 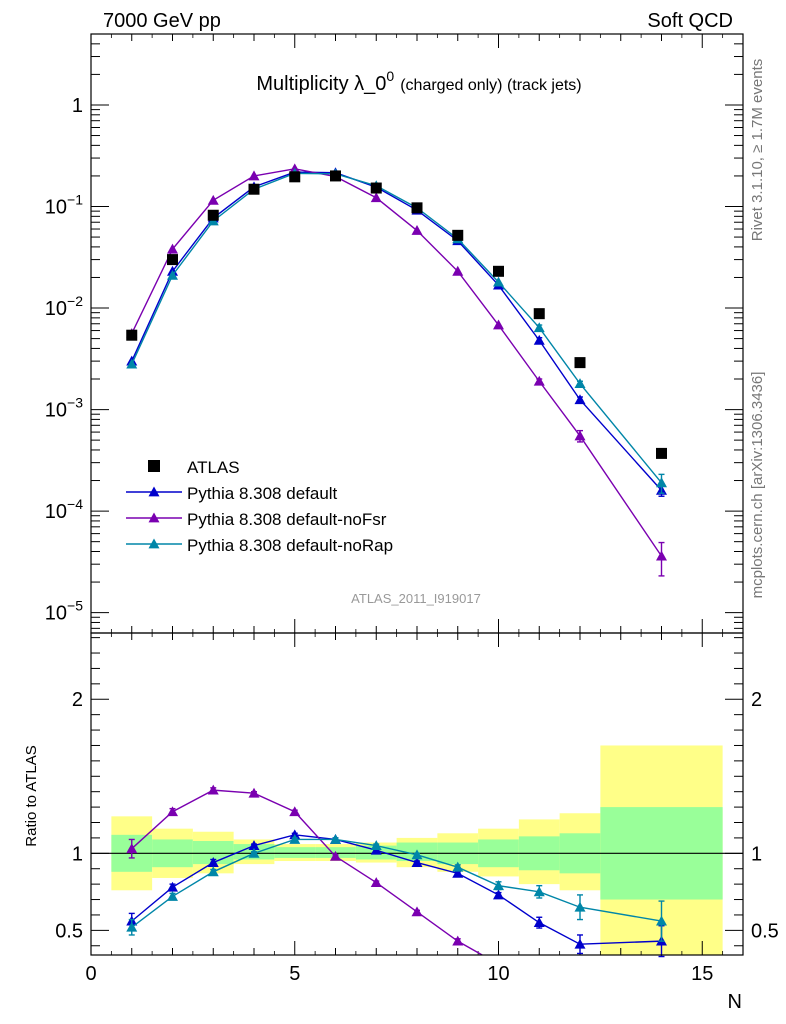 What do you see at coordinates (765, 931) in the screenshot?
I see `ratio-y-tick-label-right: 0.5` at bounding box center [765, 931].